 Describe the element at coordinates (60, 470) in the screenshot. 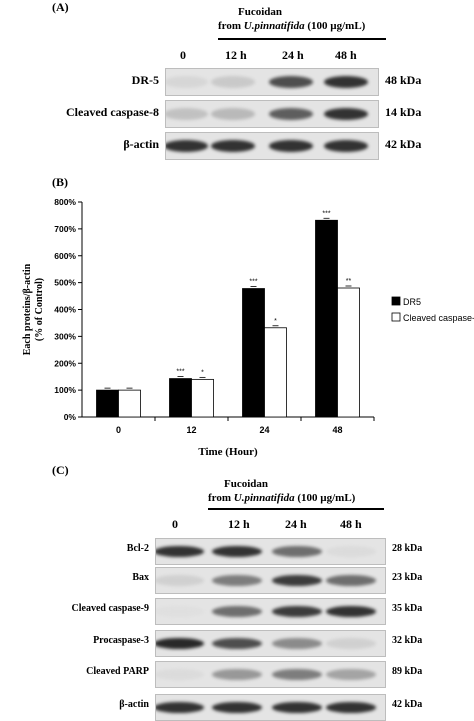

I see `panel-c-letter: (C)` at that location.